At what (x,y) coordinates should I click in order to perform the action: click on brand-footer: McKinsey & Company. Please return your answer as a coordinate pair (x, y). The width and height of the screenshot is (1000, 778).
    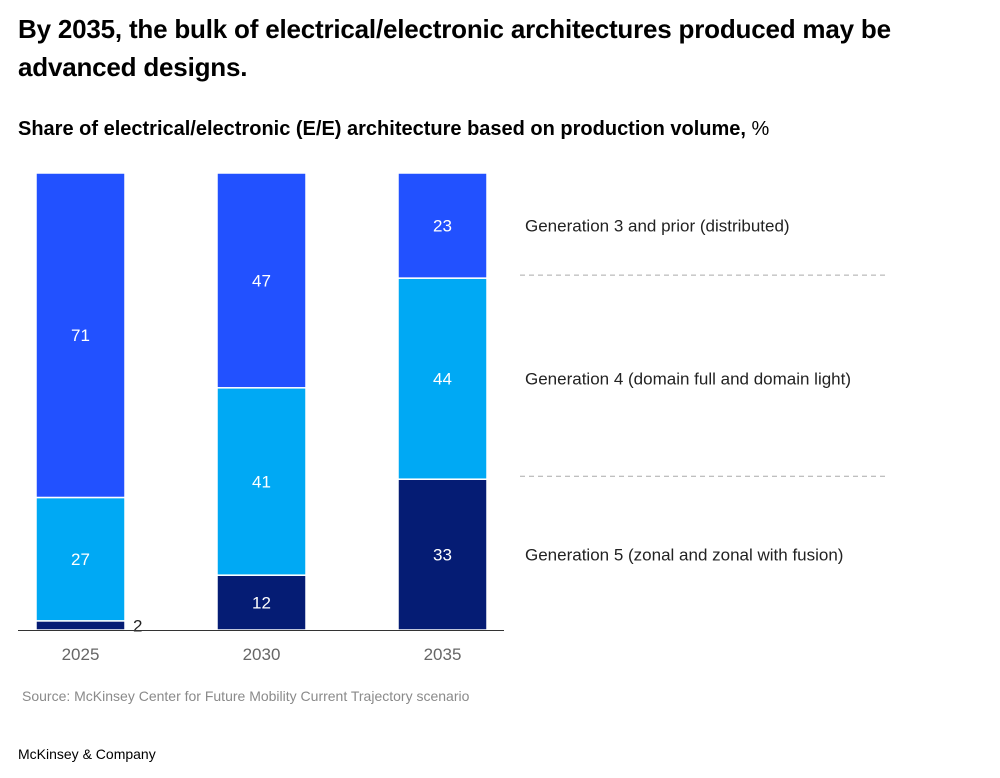
    Looking at the image, I should click on (87, 754).